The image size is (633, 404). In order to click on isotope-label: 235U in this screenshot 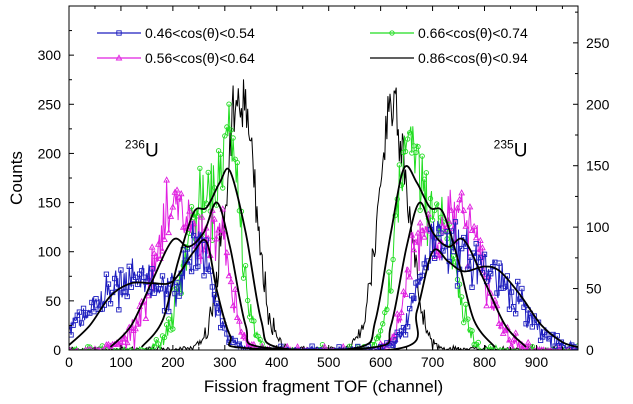, I will do `click(511, 150)`.